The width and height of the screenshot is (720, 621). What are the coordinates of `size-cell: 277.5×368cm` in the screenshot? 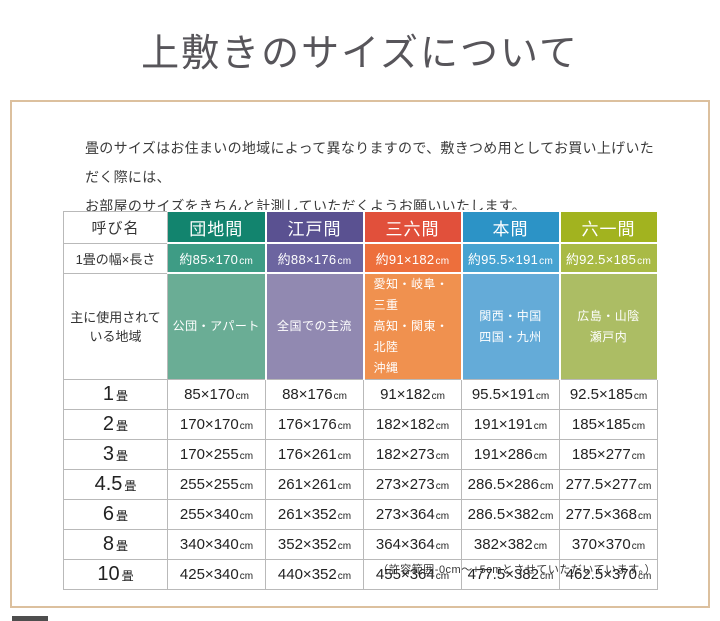 It's located at (608, 514).